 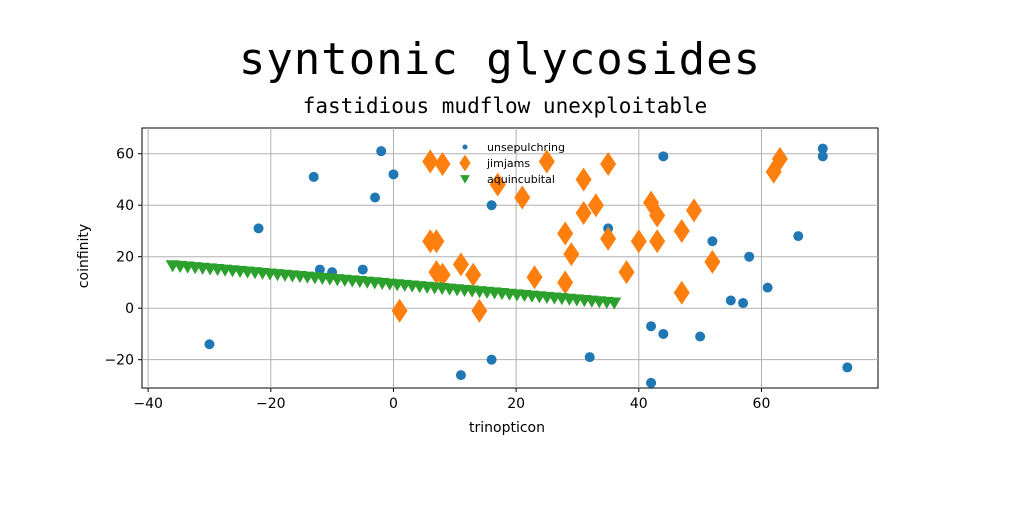 What do you see at coordinates (589, 234) in the screenshot?
I see `series-jimjams` at bounding box center [589, 234].